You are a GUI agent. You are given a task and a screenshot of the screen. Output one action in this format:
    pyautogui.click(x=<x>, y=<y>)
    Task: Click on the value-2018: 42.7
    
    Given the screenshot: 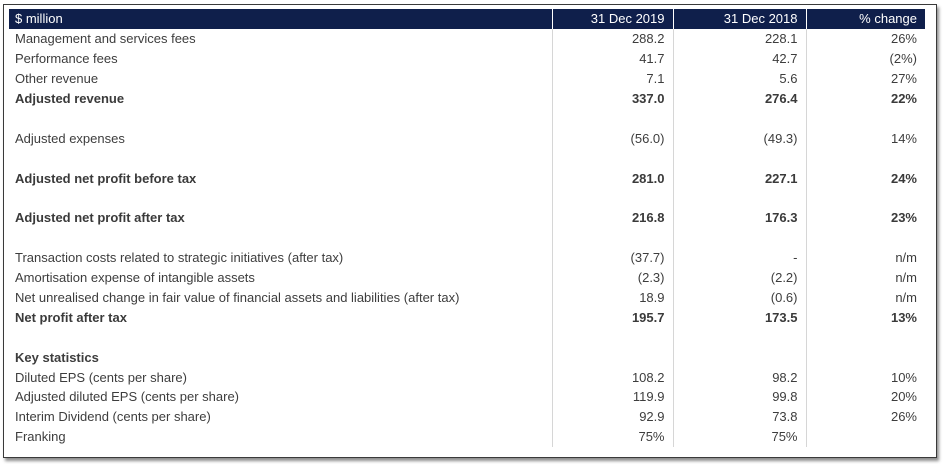 What is the action you would take?
    pyautogui.click(x=739, y=58)
    